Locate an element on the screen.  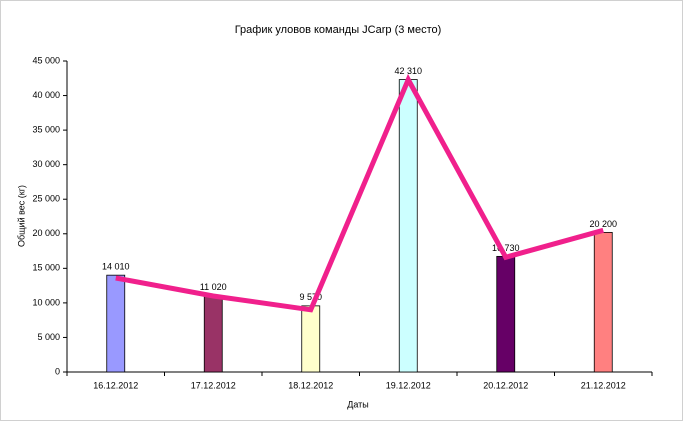
value-label: 16 730 is located at coordinates (506, 248).